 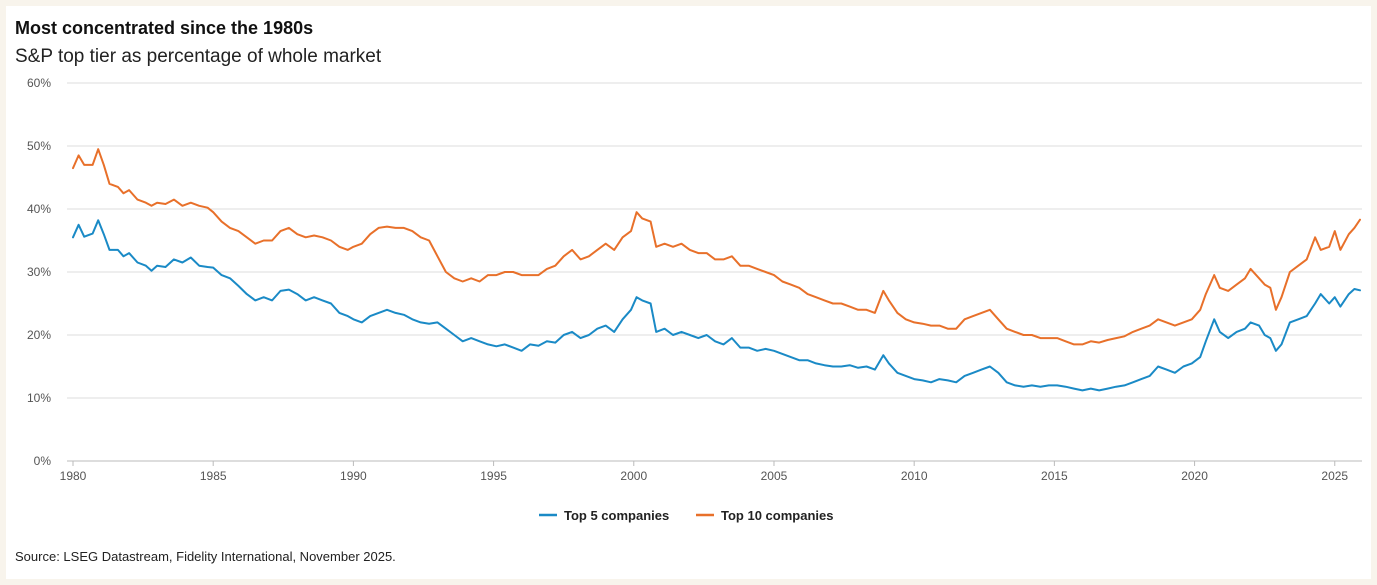 I want to click on x-tick-label: 2025, so click(x=1334, y=476).